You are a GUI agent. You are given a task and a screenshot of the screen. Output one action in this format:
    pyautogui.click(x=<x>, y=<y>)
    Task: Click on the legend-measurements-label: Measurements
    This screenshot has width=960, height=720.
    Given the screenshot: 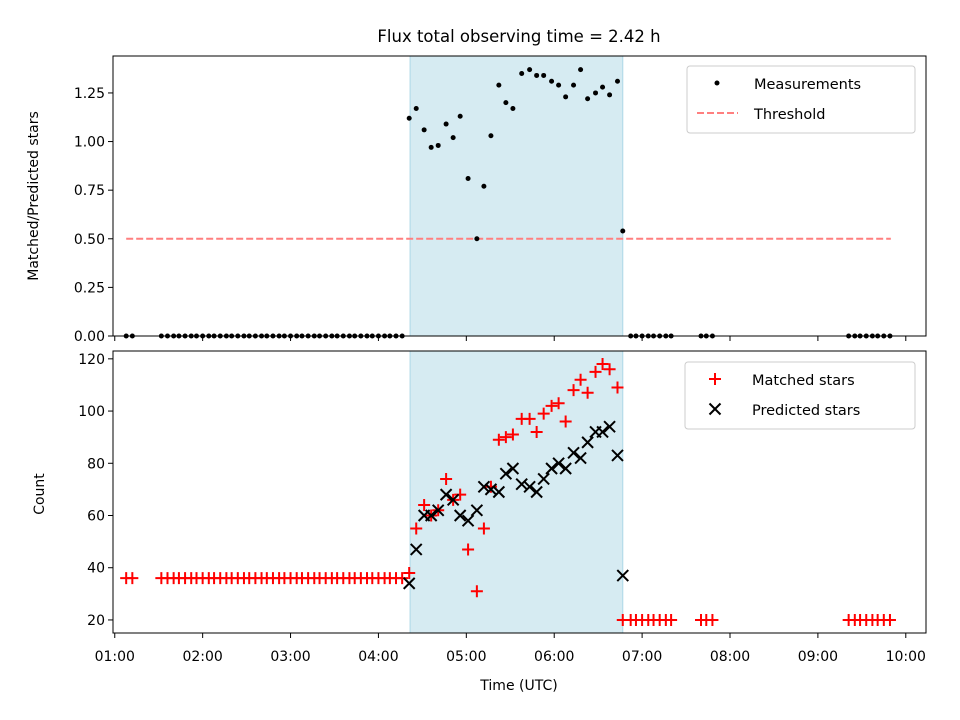 What is the action you would take?
    pyautogui.click(x=807, y=85)
    